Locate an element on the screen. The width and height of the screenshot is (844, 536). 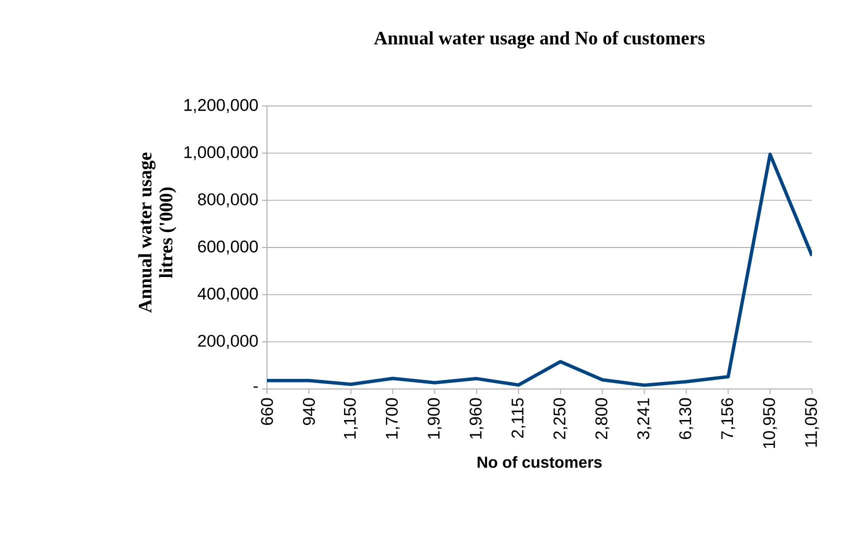
x-tick-label: 1,150 is located at coordinates (351, 418).